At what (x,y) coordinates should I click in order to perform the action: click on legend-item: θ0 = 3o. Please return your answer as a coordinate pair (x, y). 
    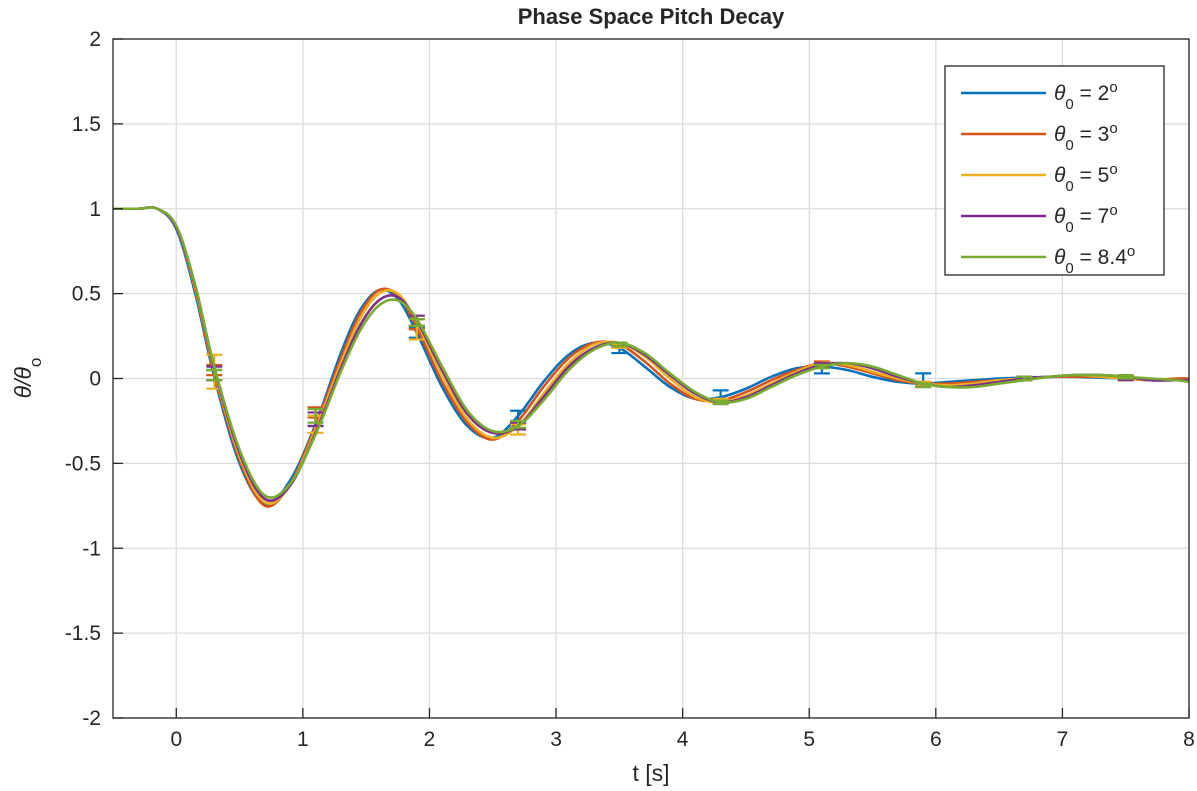
    Looking at the image, I should click on (1039, 137).